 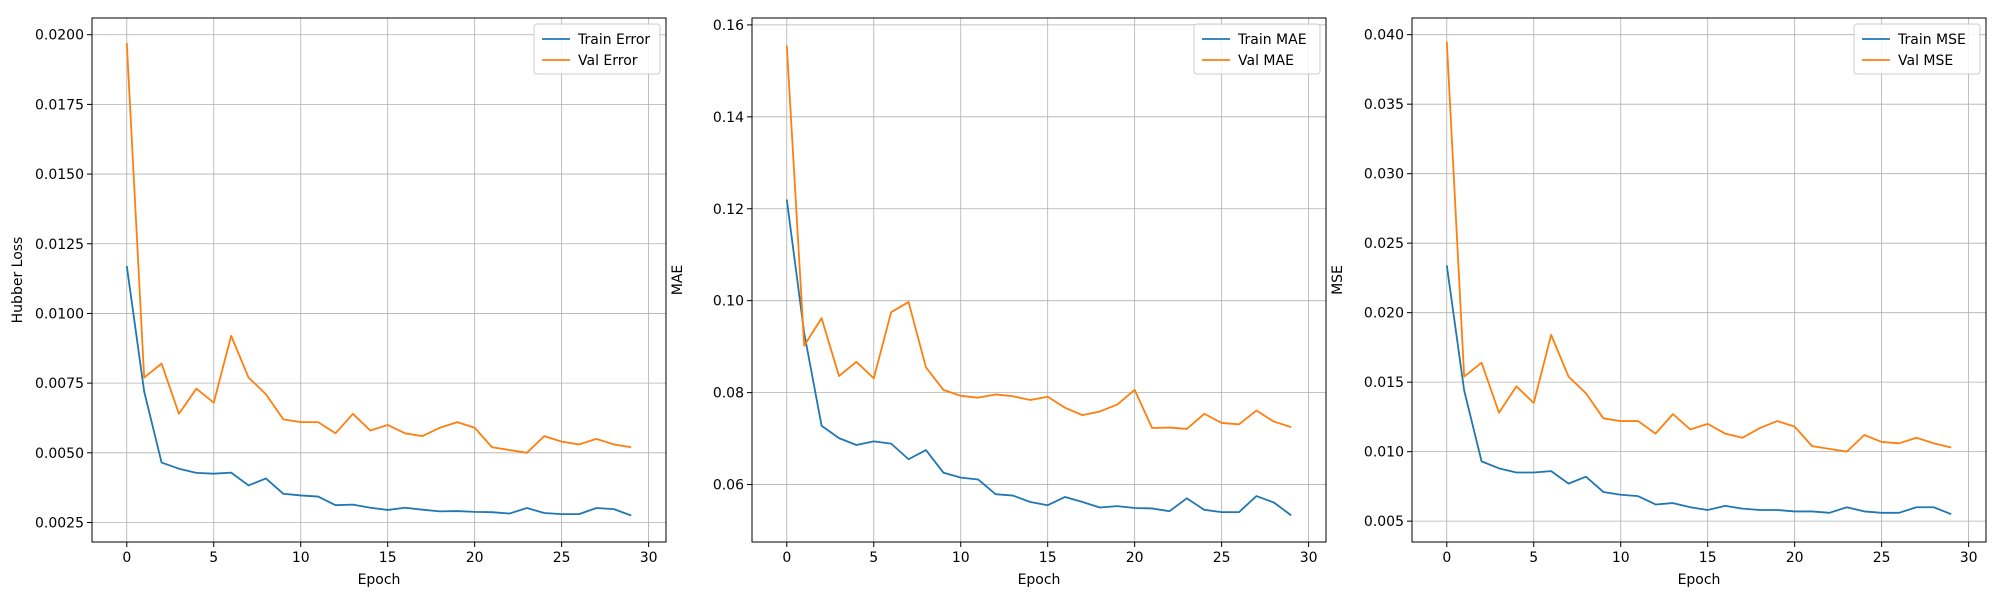 What do you see at coordinates (728, 394) in the screenshot?
I see `y-tick-label: 0.08` at bounding box center [728, 394].